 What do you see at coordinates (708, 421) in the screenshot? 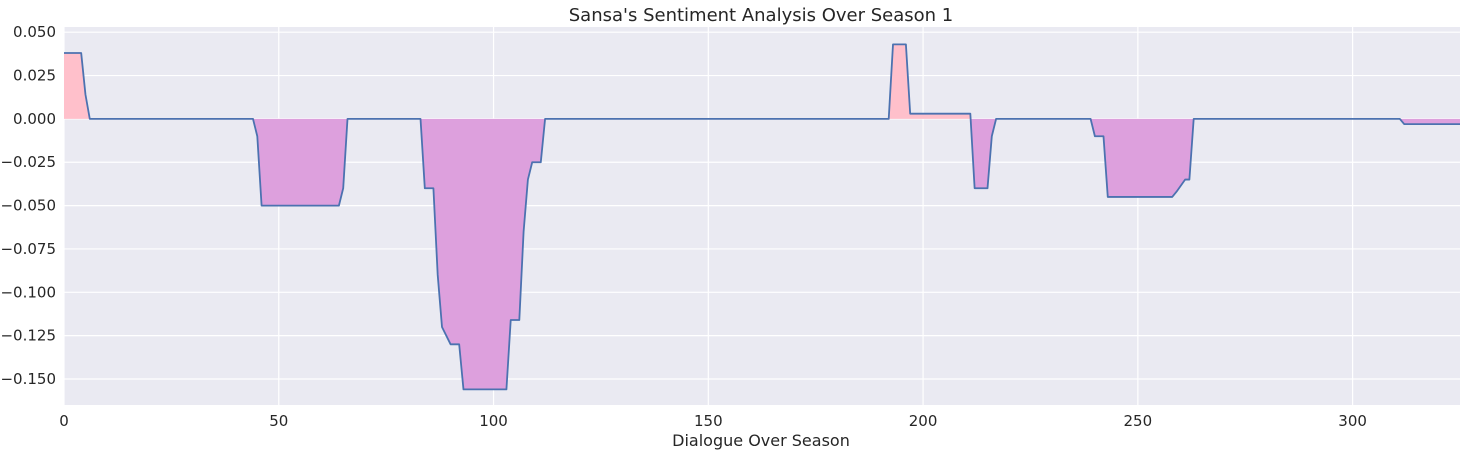
I see `x-tick-label: 150` at bounding box center [708, 421].